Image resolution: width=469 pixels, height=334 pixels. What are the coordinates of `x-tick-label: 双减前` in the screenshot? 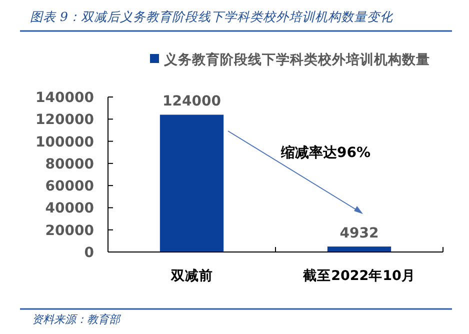 It's located at (191, 276).